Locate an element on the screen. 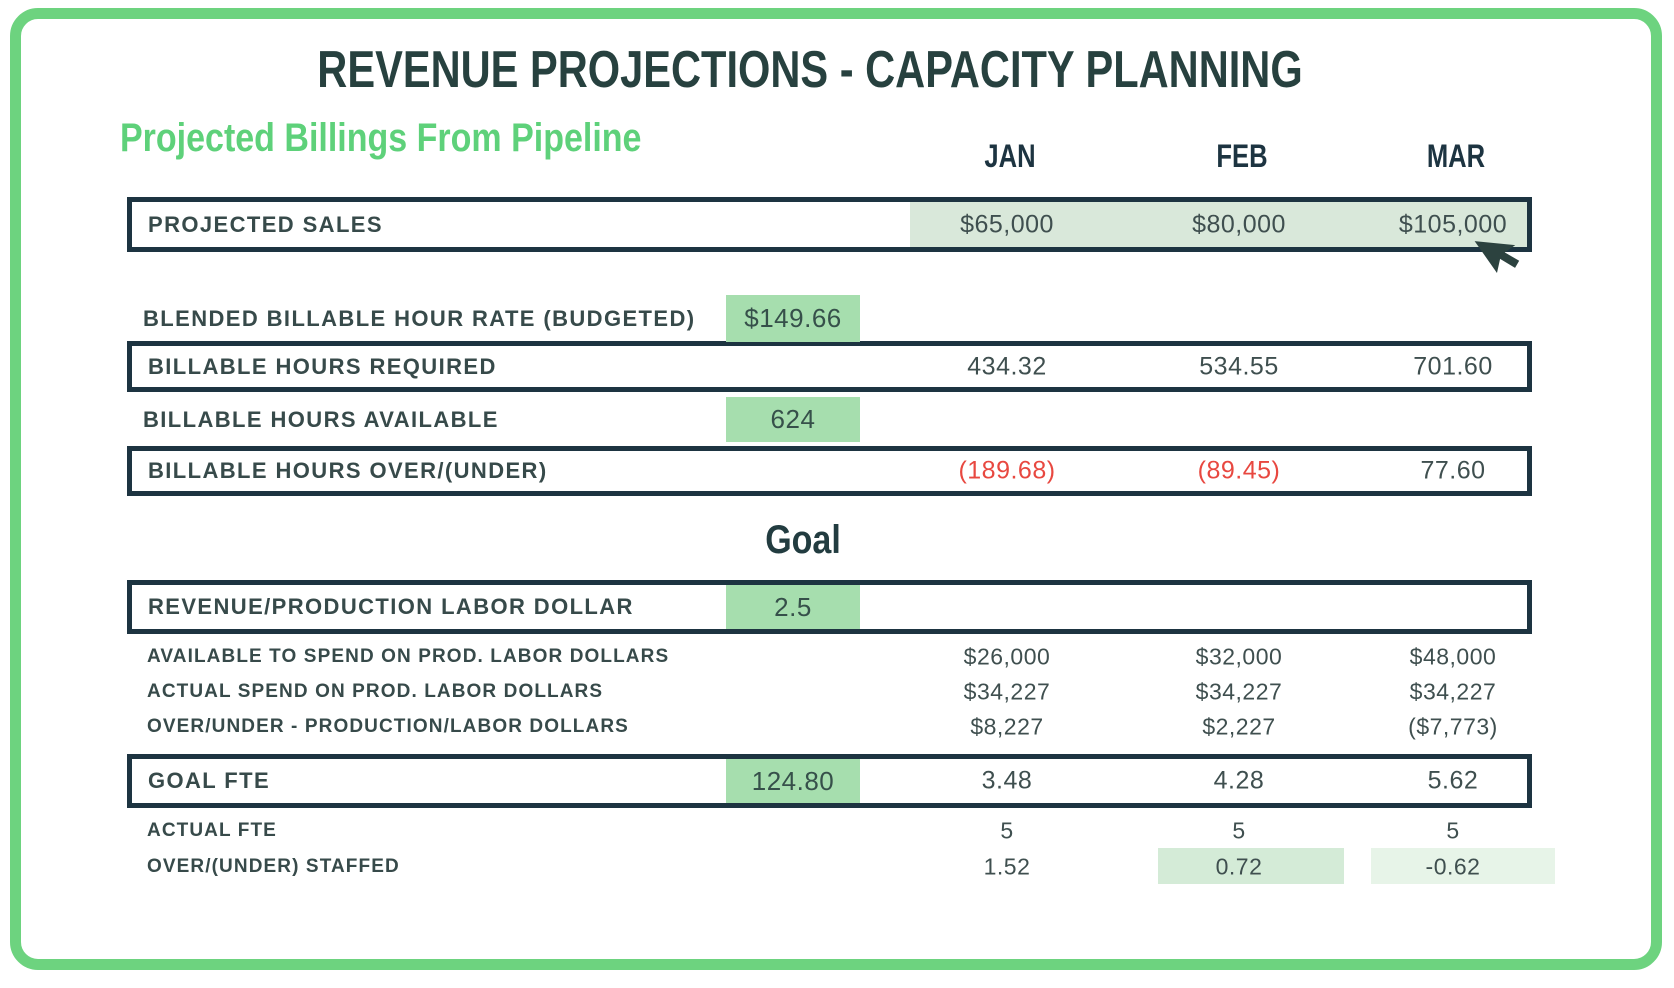  cell-over-under-labor-feb: $2,227 is located at coordinates (1239, 726).